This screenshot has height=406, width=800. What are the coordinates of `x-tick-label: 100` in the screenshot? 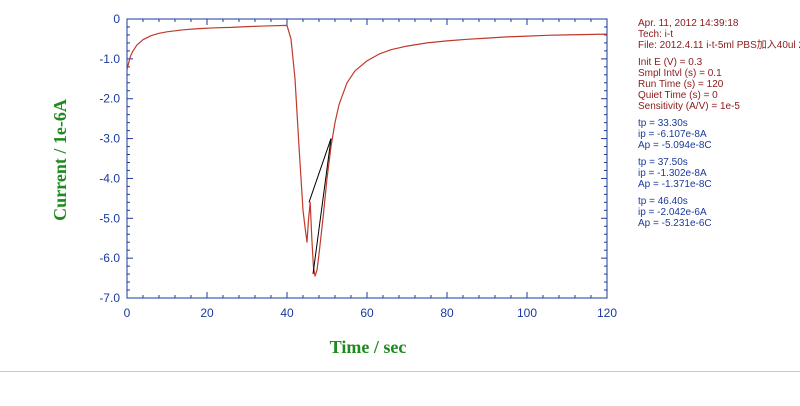 It's located at (527, 313).